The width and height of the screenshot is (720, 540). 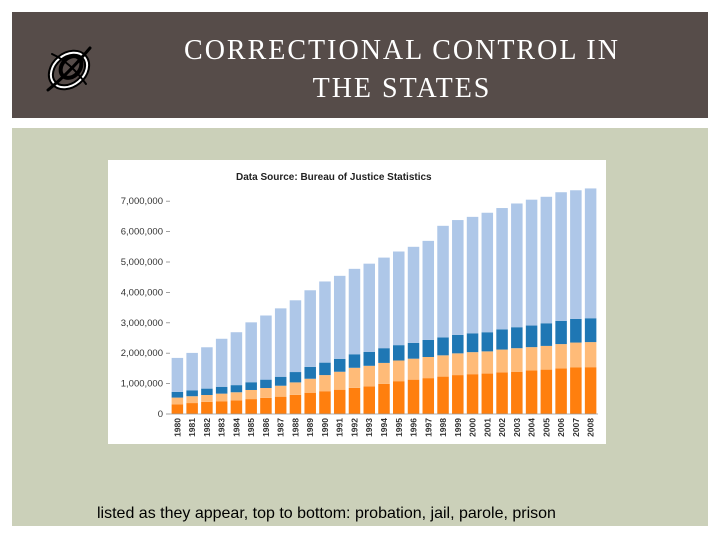 What do you see at coordinates (266, 384) in the screenshot?
I see `bar-segment-jail-1986` at bounding box center [266, 384].